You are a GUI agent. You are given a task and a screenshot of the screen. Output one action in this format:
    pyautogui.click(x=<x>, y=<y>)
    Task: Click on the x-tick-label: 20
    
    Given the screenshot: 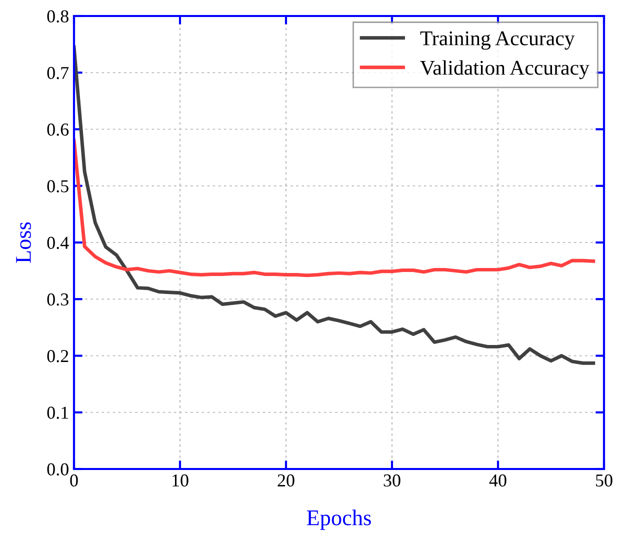 What is the action you would take?
    pyautogui.click(x=286, y=480)
    